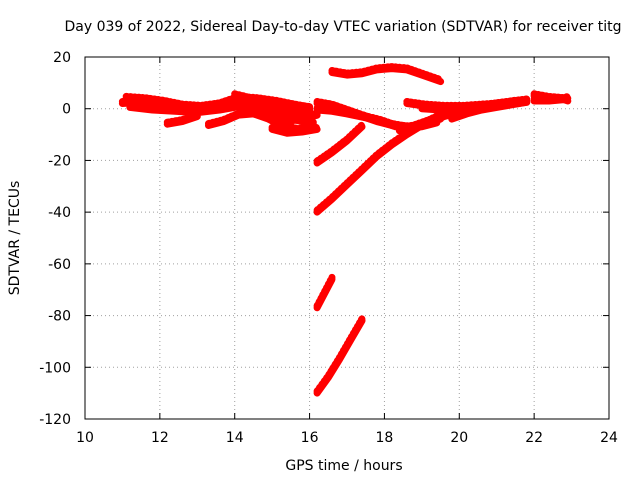  What do you see at coordinates (502, 102) in the screenshot?
I see `series-track-20-markers` at bounding box center [502, 102].